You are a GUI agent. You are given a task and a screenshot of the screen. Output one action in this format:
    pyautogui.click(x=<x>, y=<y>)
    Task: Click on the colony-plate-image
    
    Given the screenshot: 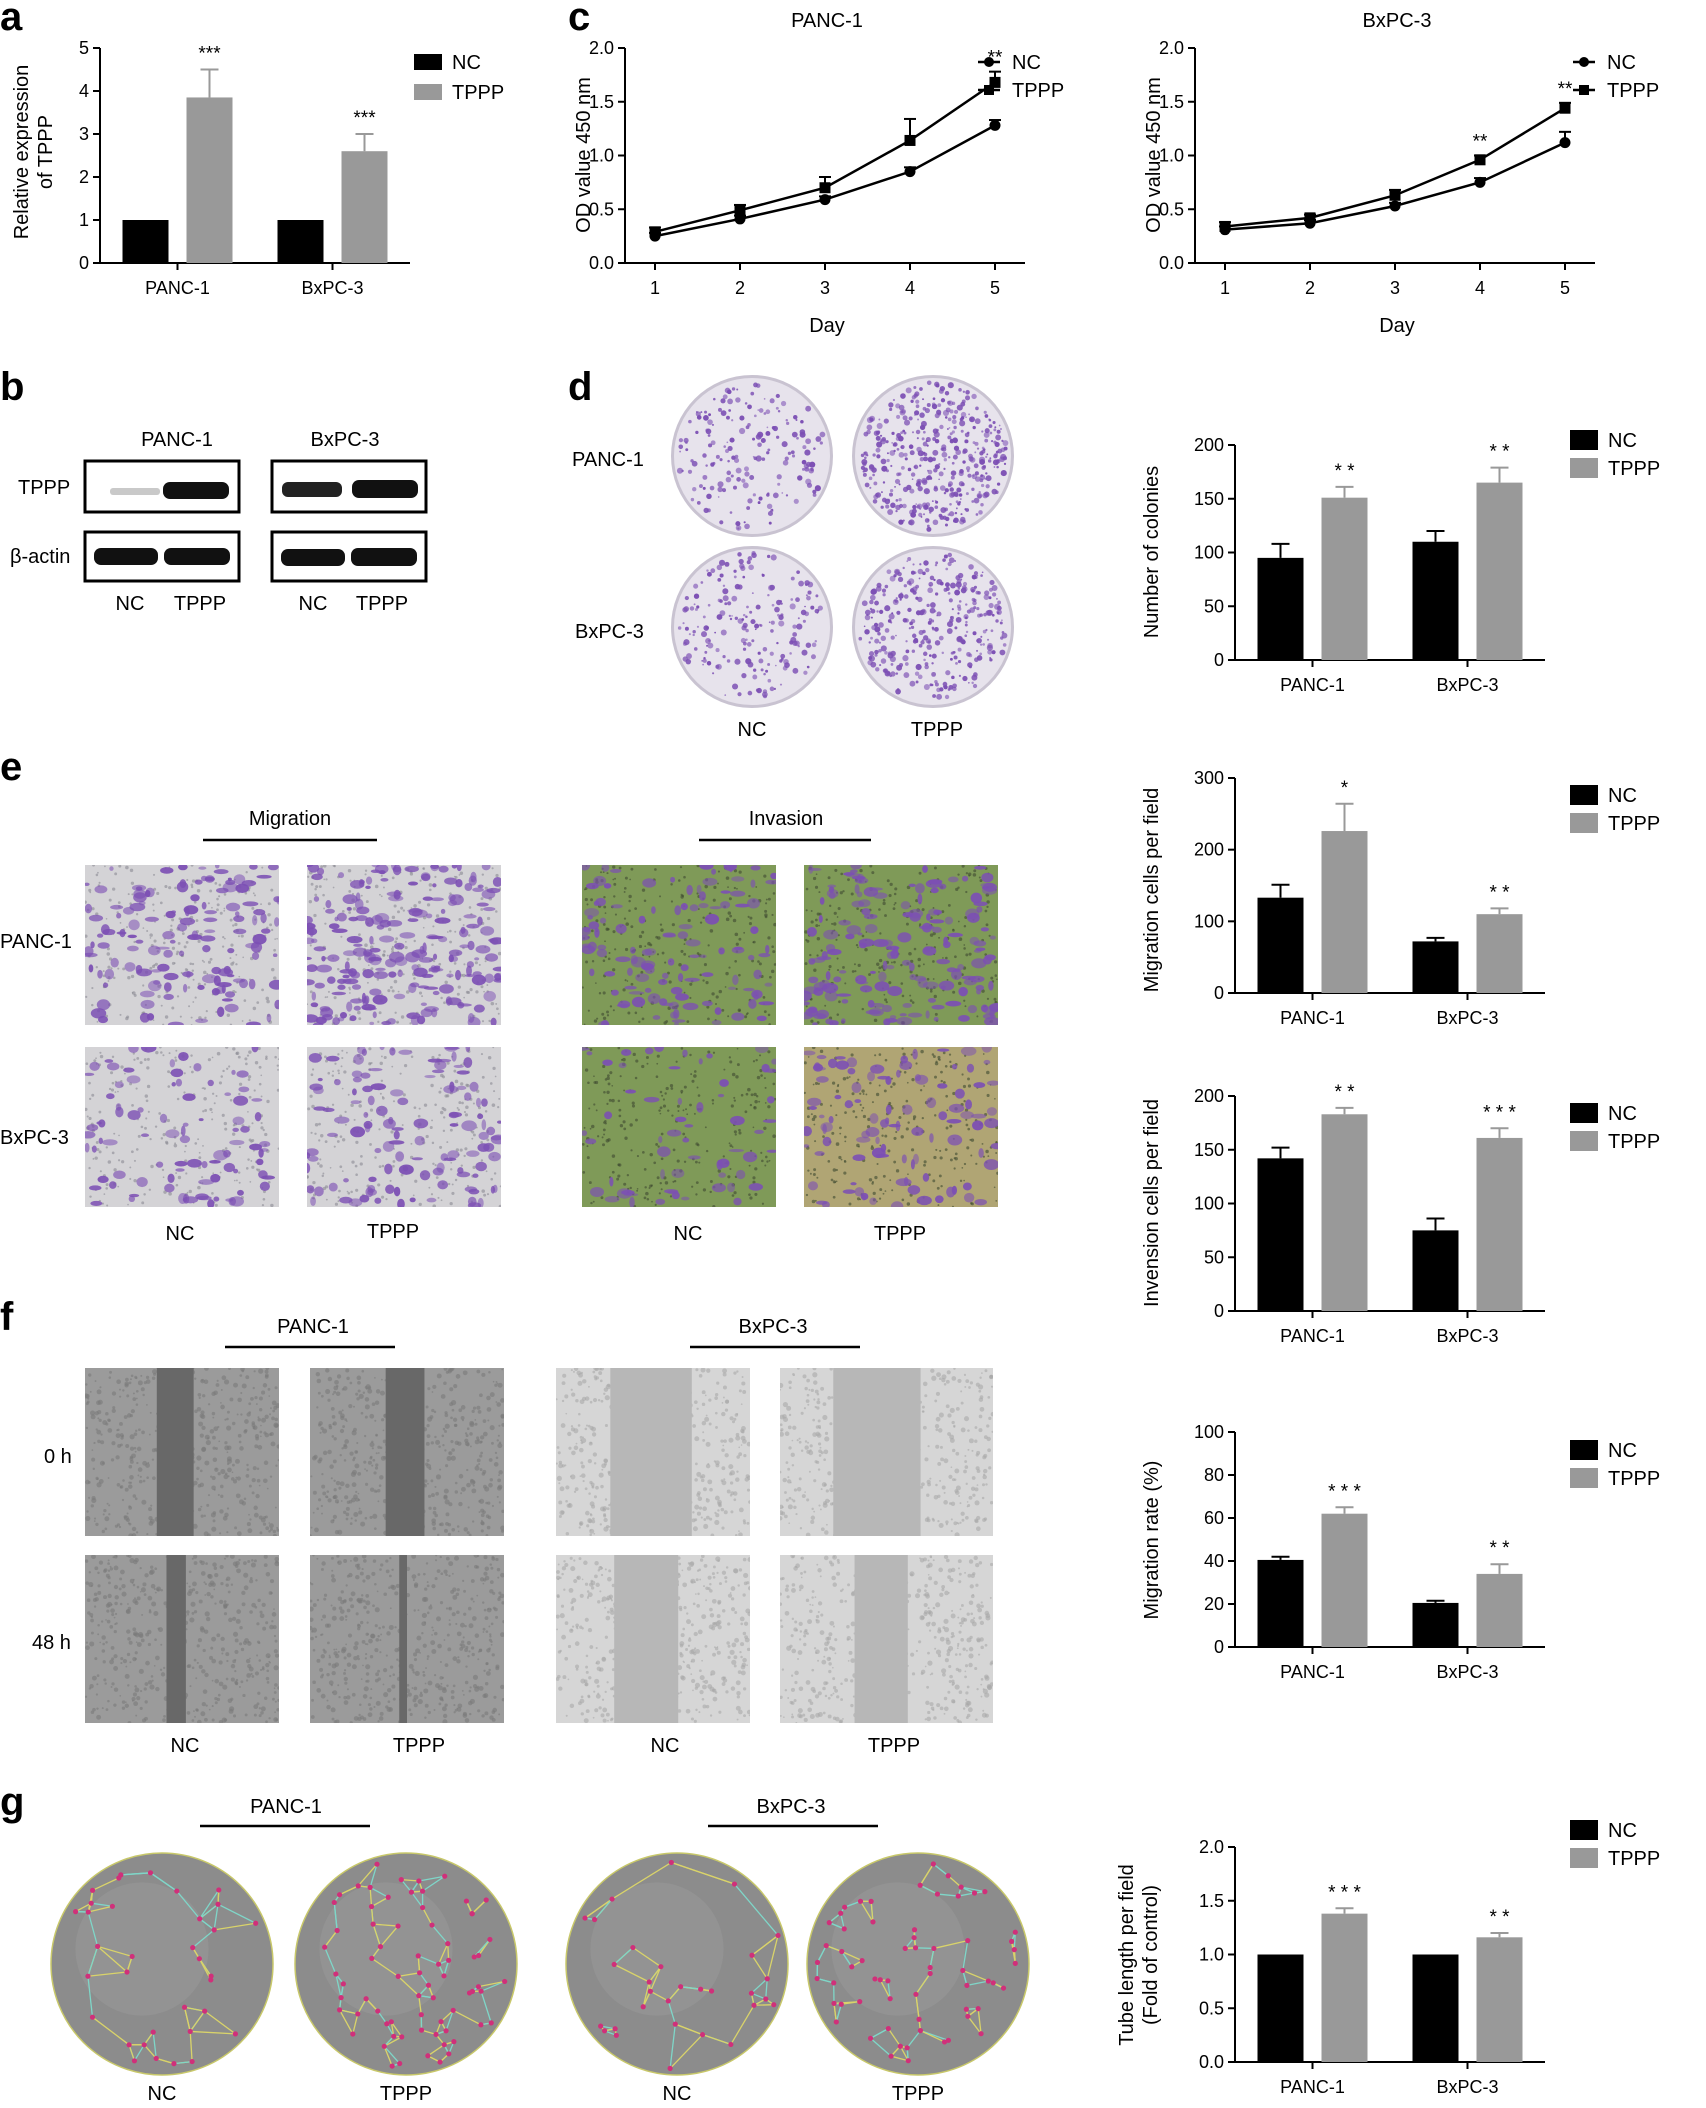 What is the action you would take?
    pyautogui.click(x=752, y=456)
    